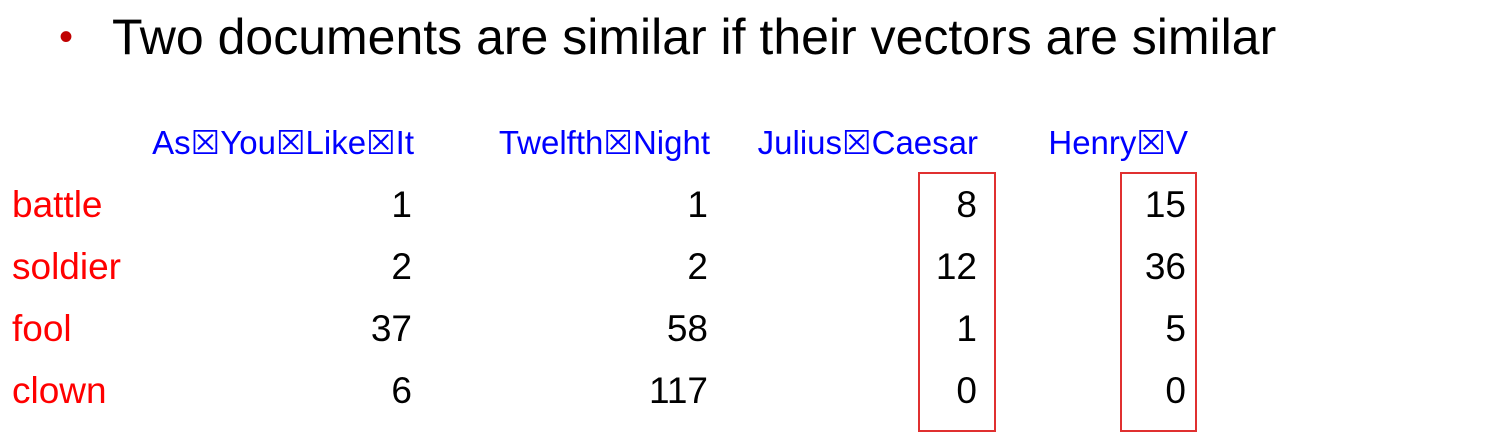  What do you see at coordinates (57, 204) in the screenshot?
I see `term-battle: battle` at bounding box center [57, 204].